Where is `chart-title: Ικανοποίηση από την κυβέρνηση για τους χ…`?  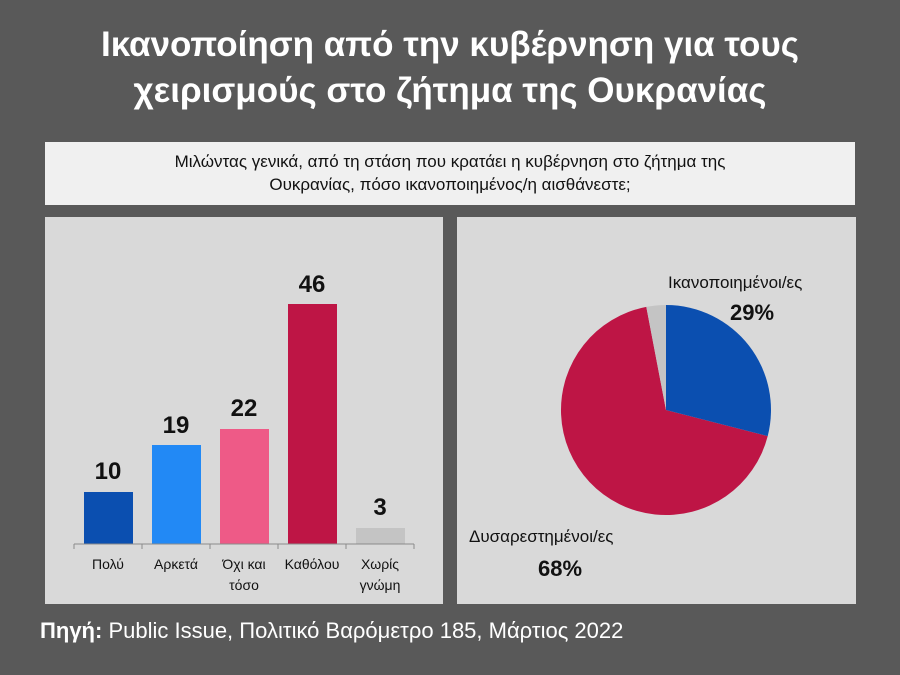 chart-title: Ικανοποίηση από την κυβέρνηση για τους χ… is located at coordinates (450, 68).